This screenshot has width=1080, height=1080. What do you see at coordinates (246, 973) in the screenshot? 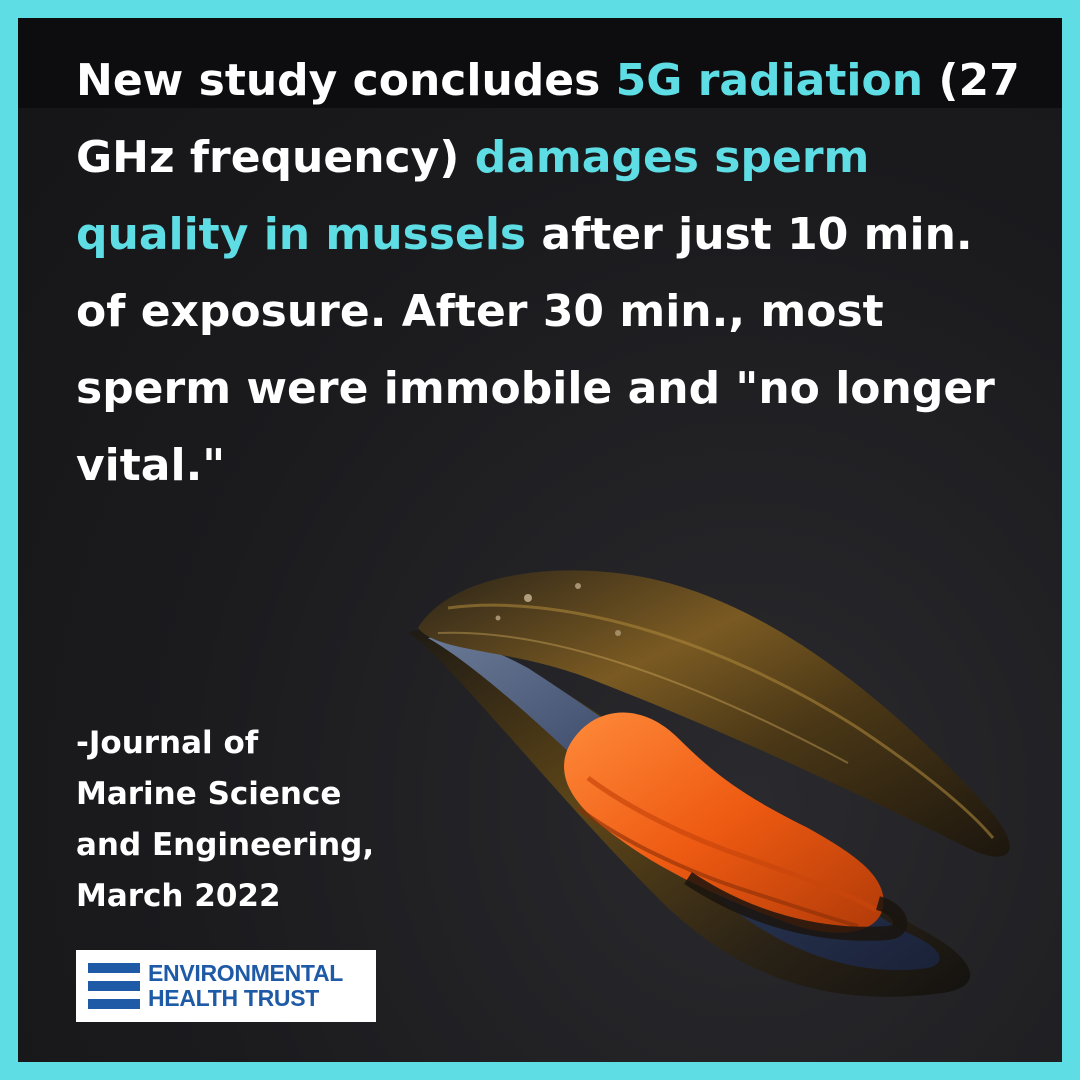
I see `logo-line-1: ENVIRONMENTAL` at bounding box center [246, 973].